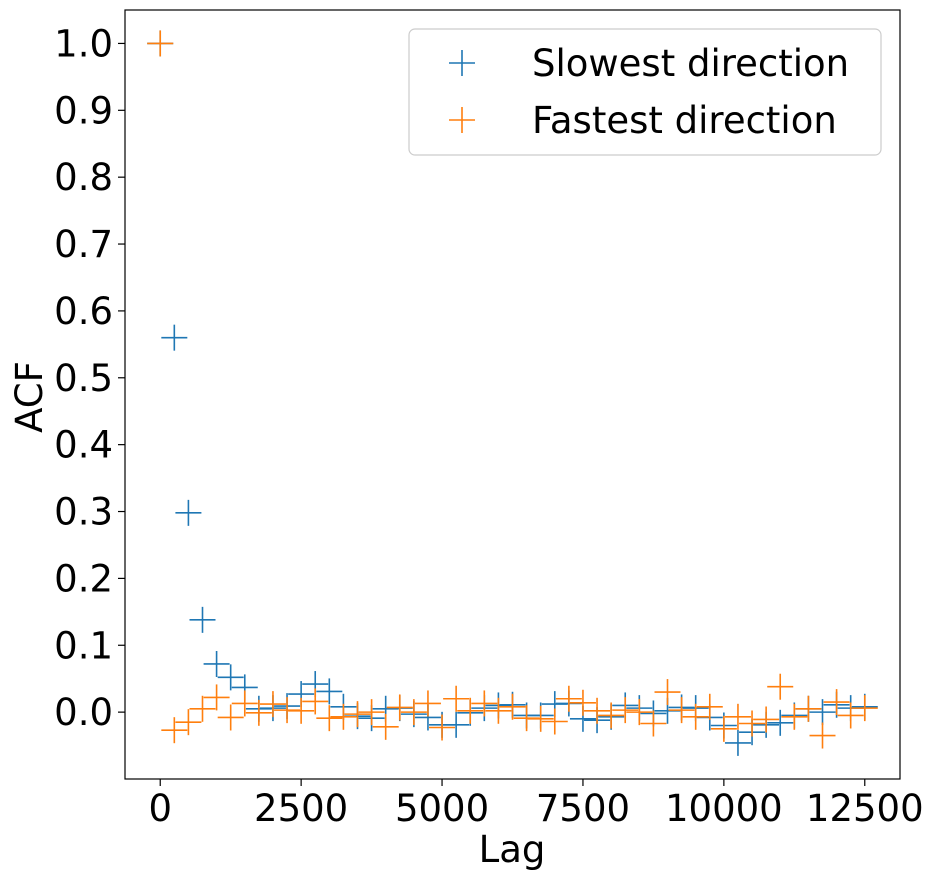 Image resolution: width=936 pixels, height=881 pixels. Describe the element at coordinates (83, 445) in the screenshot. I see `y-tick-label: 0.4` at that location.